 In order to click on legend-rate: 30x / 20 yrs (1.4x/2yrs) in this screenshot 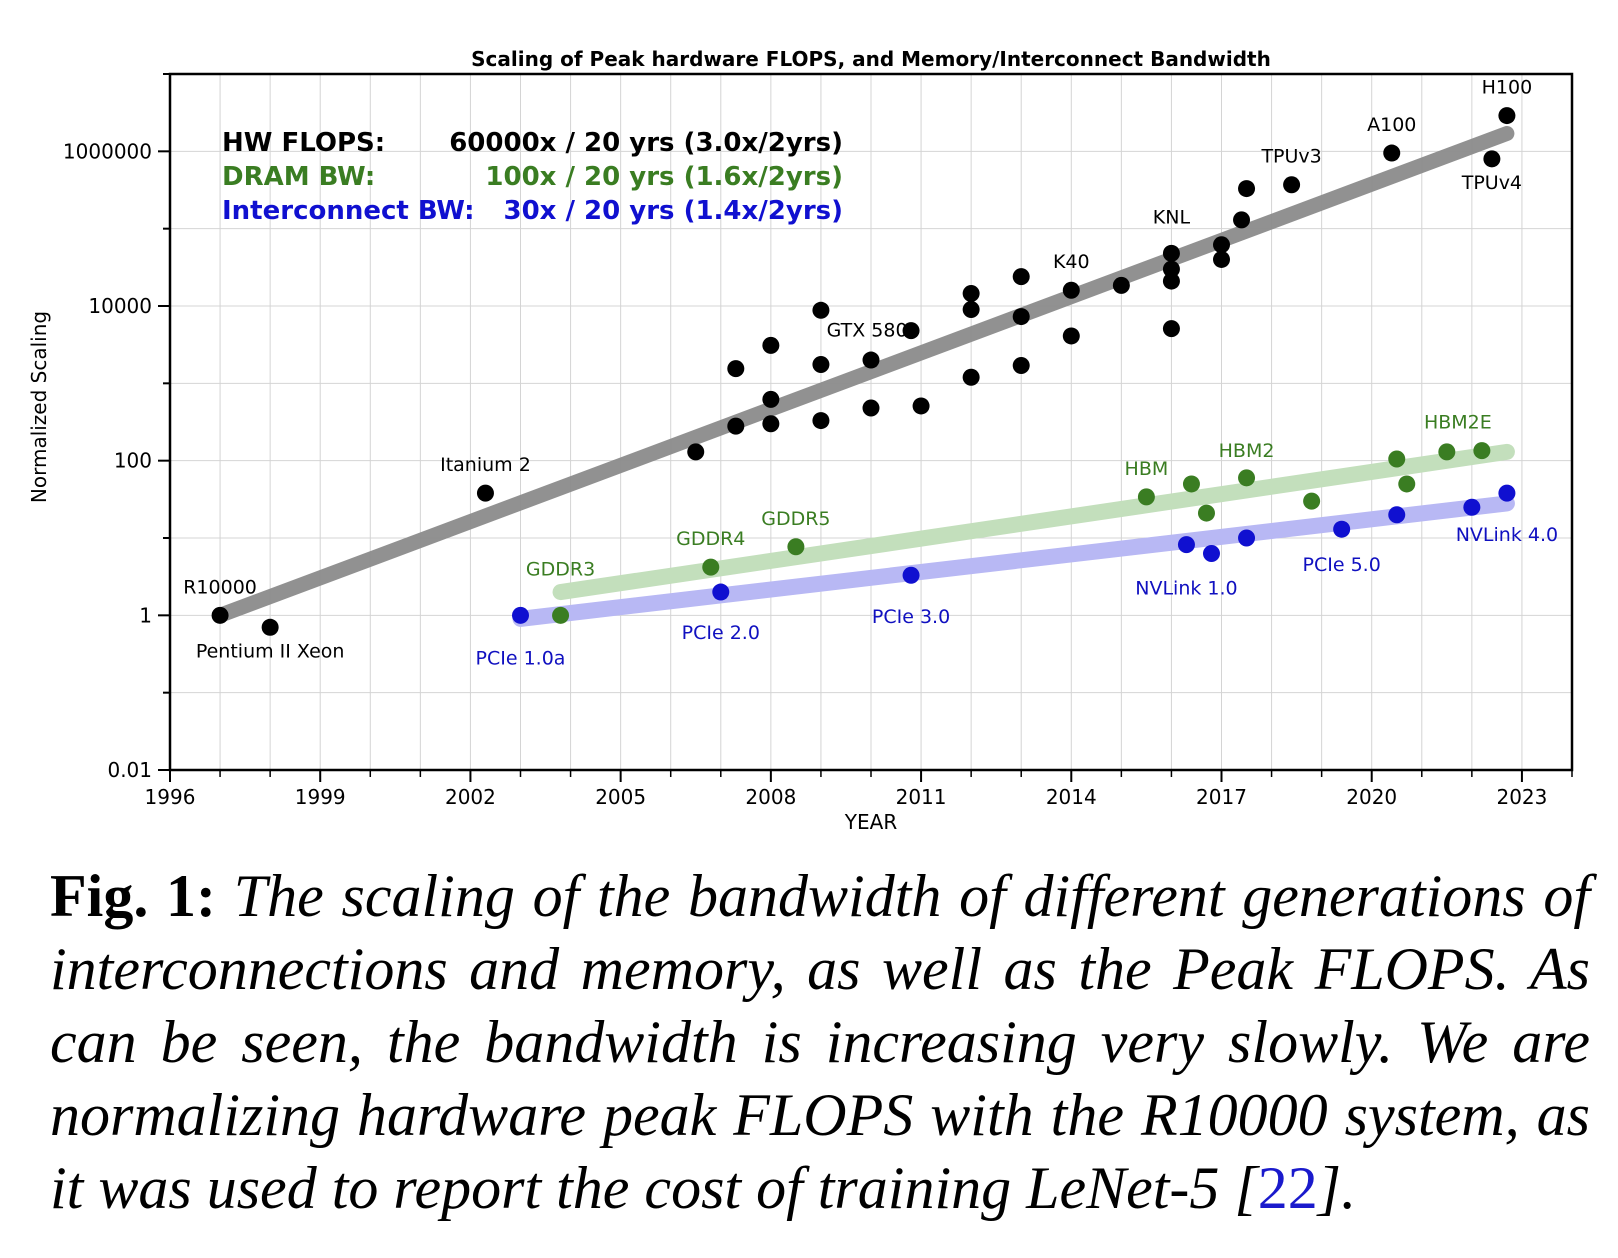, I will do `click(673, 211)`.